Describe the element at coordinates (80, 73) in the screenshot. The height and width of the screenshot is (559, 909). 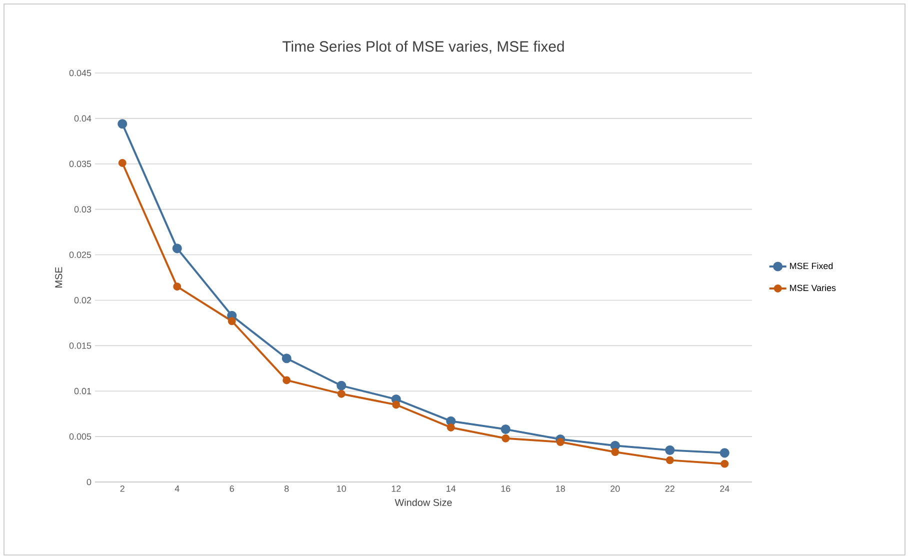
I see `y-tick-label: 0.045` at that location.